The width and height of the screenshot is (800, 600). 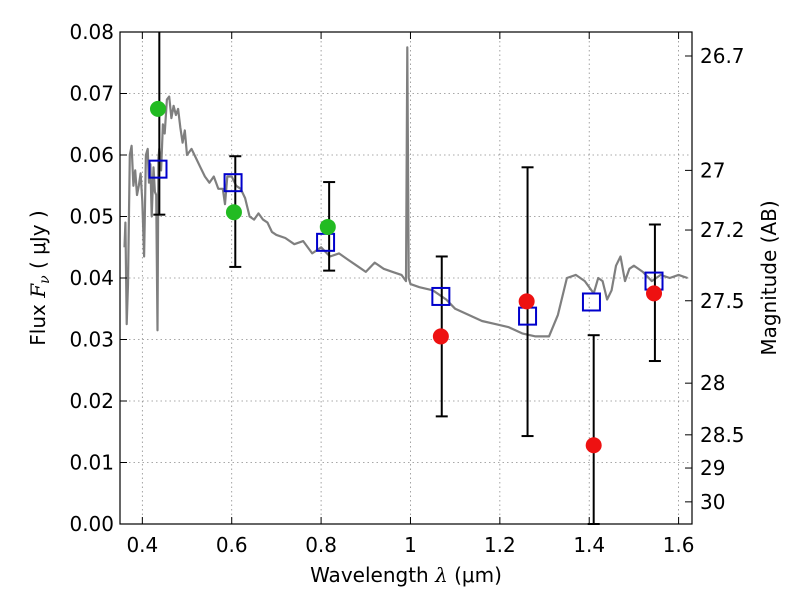 What do you see at coordinates (232, 545) in the screenshot?
I see `x-tick-label: 0.6` at bounding box center [232, 545].